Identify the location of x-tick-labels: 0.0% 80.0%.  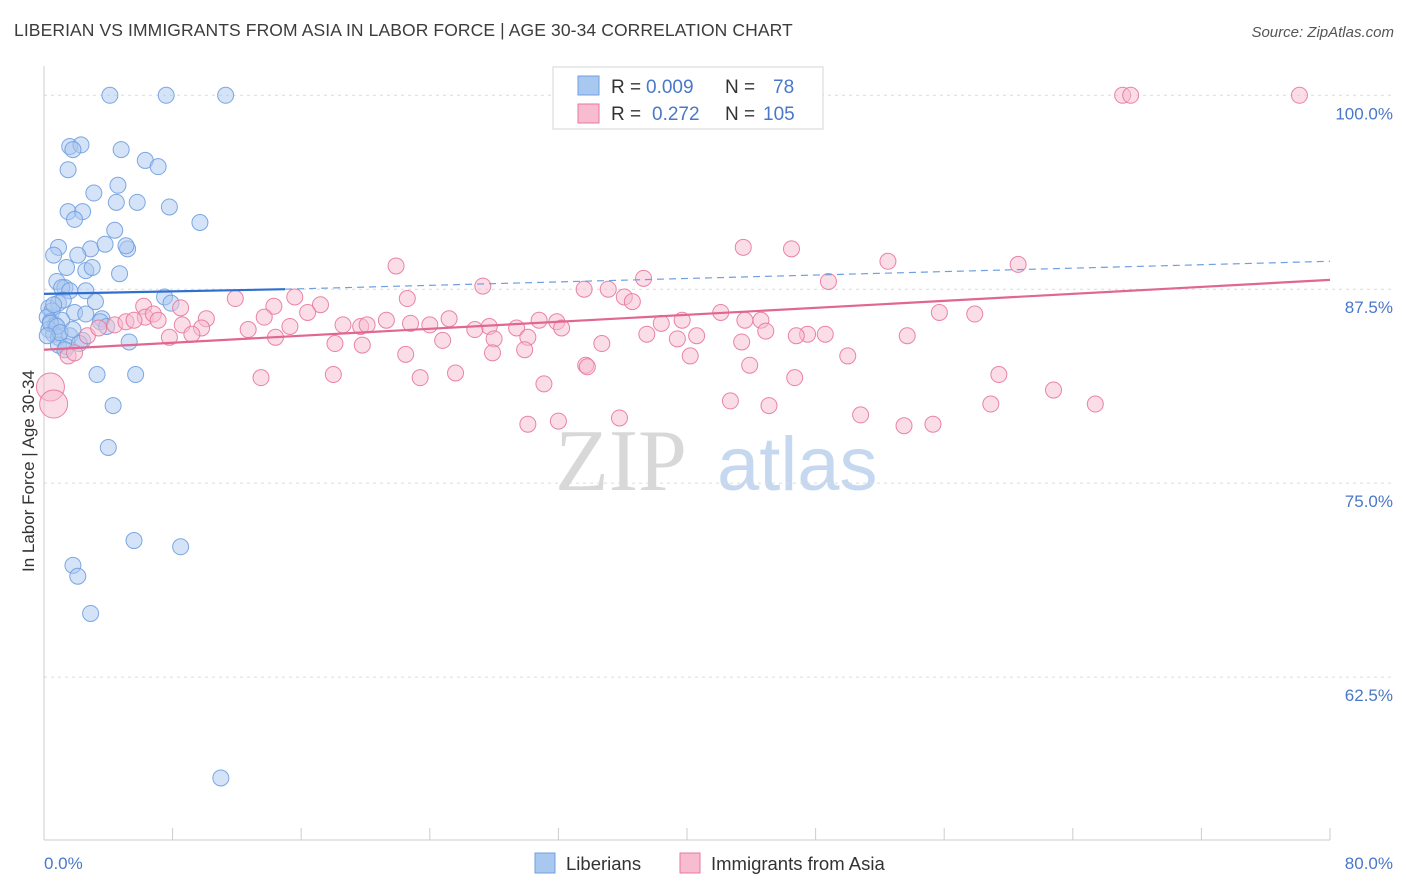
(718, 863).